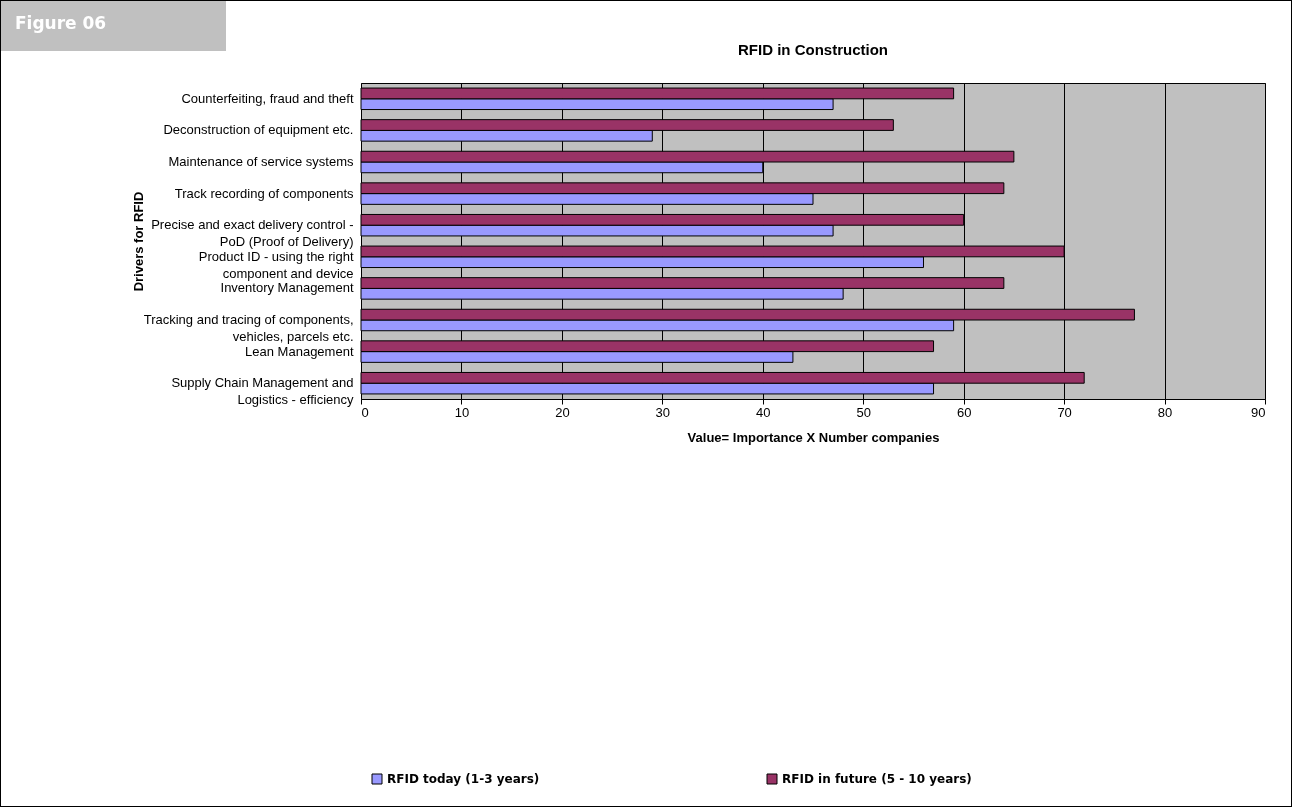 The height and width of the screenshot is (807, 1292). Describe the element at coordinates (113, 26) in the screenshot. I see `caption: Figure 06` at that location.